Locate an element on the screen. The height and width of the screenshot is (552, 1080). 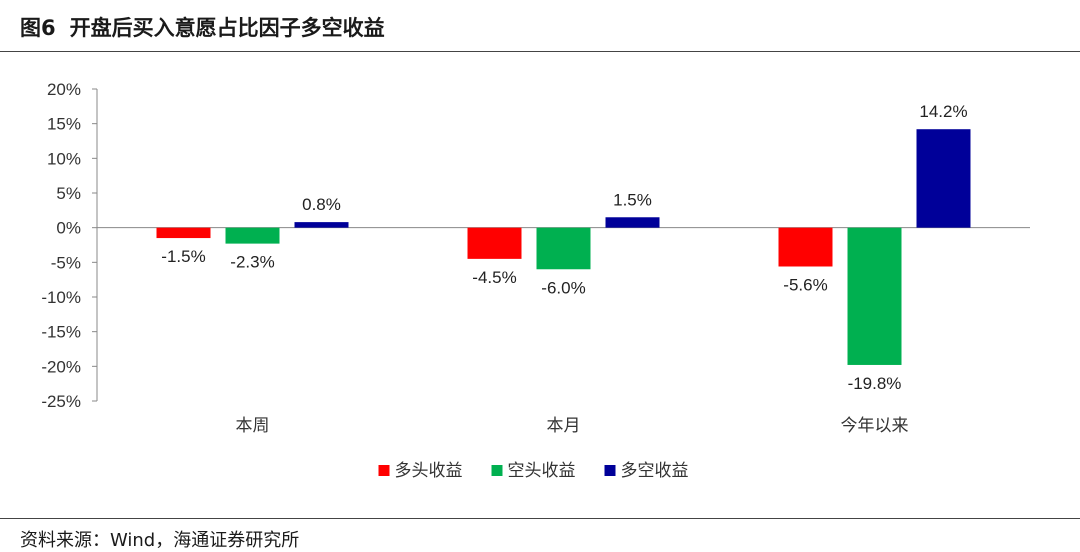
data-label: 14.2% is located at coordinates (943, 111).